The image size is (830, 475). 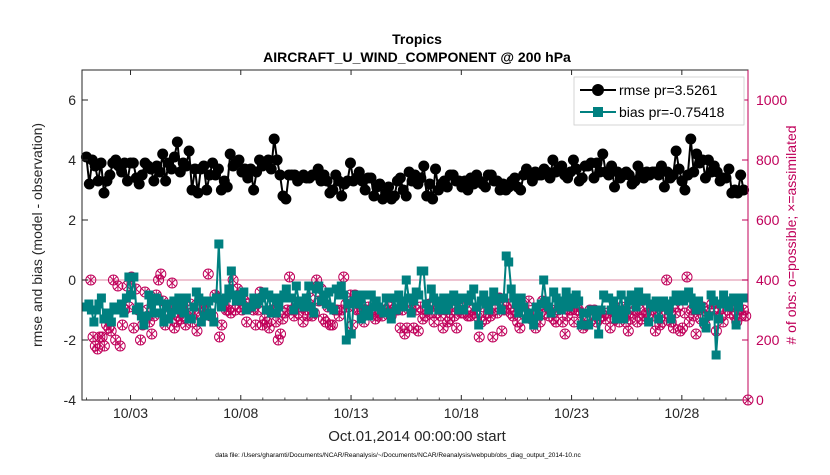 I want to click on x-tick-label: 10/08, so click(x=240, y=413).